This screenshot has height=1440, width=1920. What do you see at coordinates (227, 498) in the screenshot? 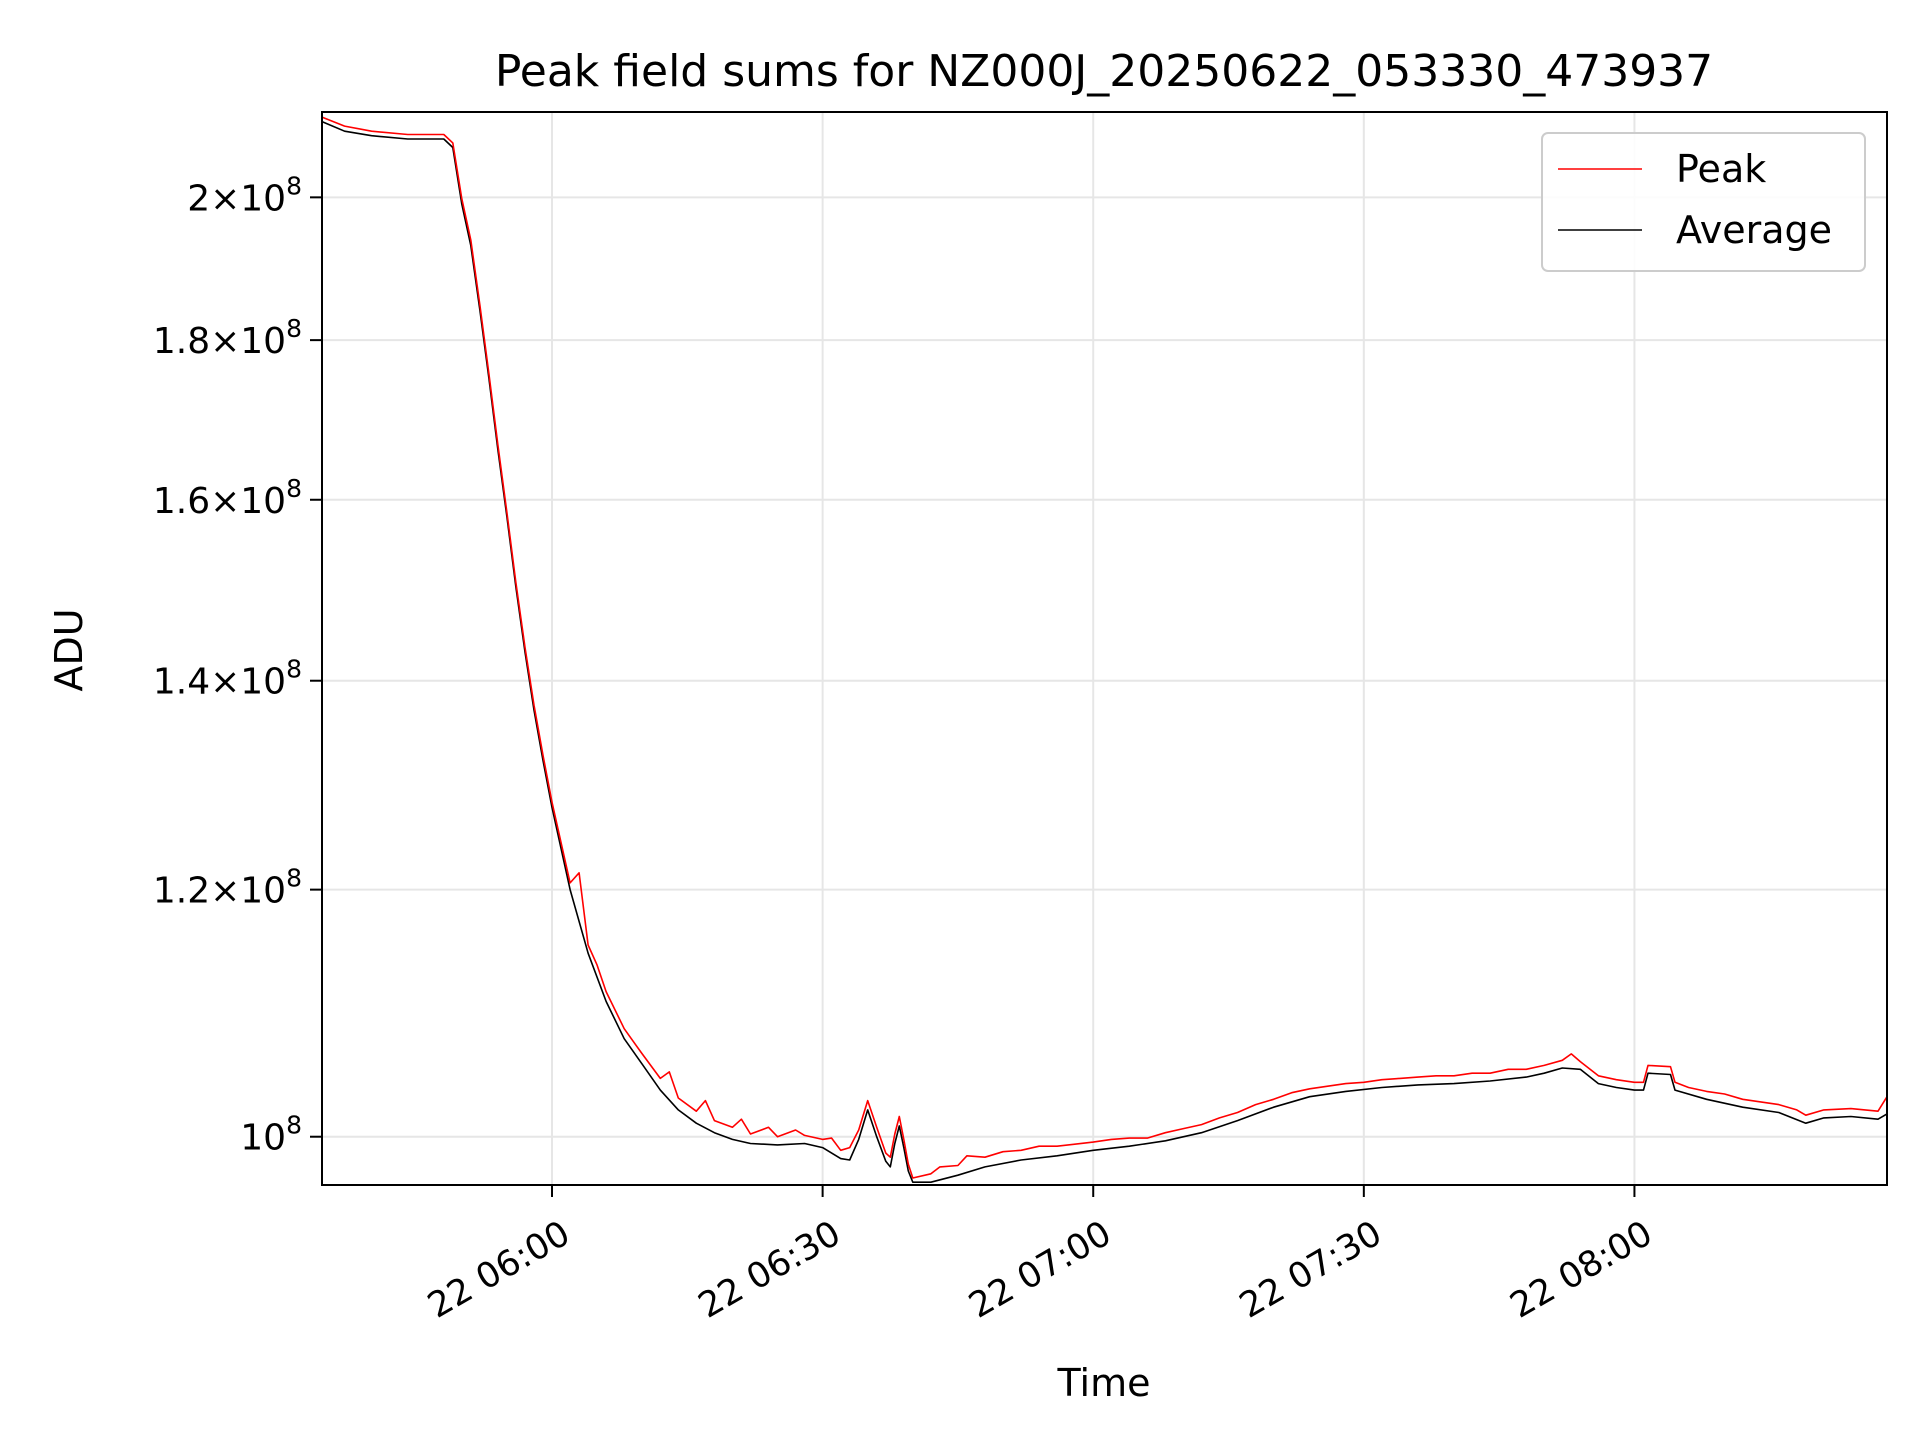
I see `y-tick-label: 1.6×108` at bounding box center [227, 498].